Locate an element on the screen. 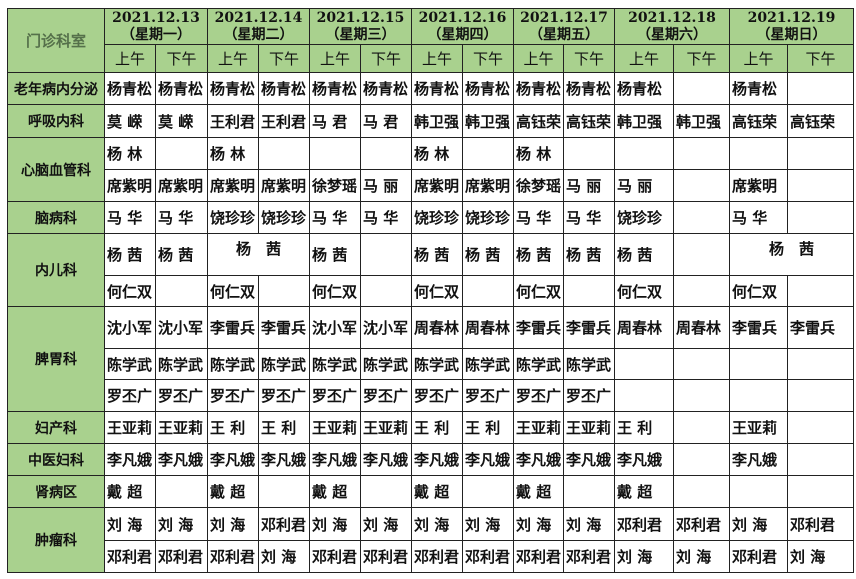  doctor-cell: 马 君 is located at coordinates (335, 121).